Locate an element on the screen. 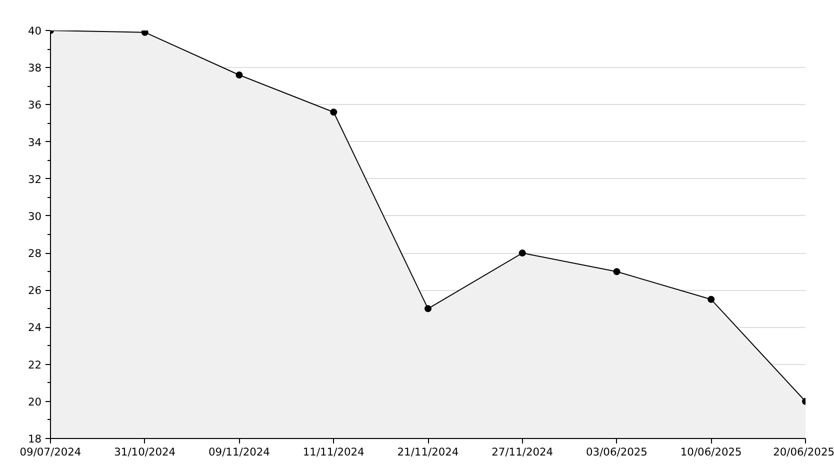  x-tick-label: 10/06/2025 is located at coordinates (711, 452).